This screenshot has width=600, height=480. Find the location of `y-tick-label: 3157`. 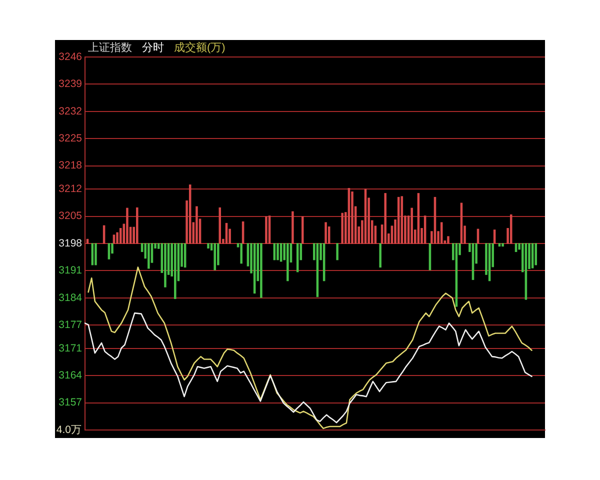

y-tick-label: 3157 is located at coordinates (70, 402).